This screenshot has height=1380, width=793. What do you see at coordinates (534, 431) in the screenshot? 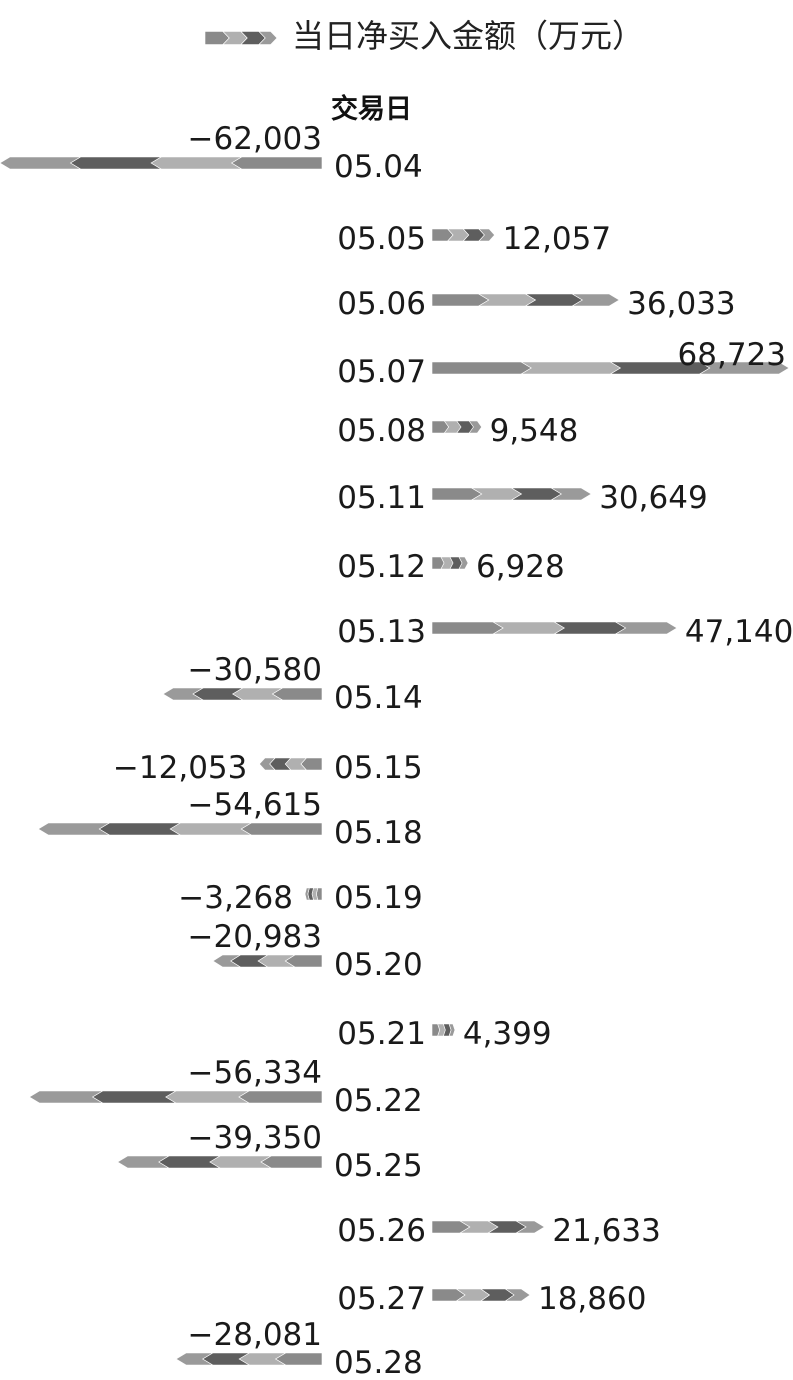
I see `data-label: 9,548` at bounding box center [534, 431].